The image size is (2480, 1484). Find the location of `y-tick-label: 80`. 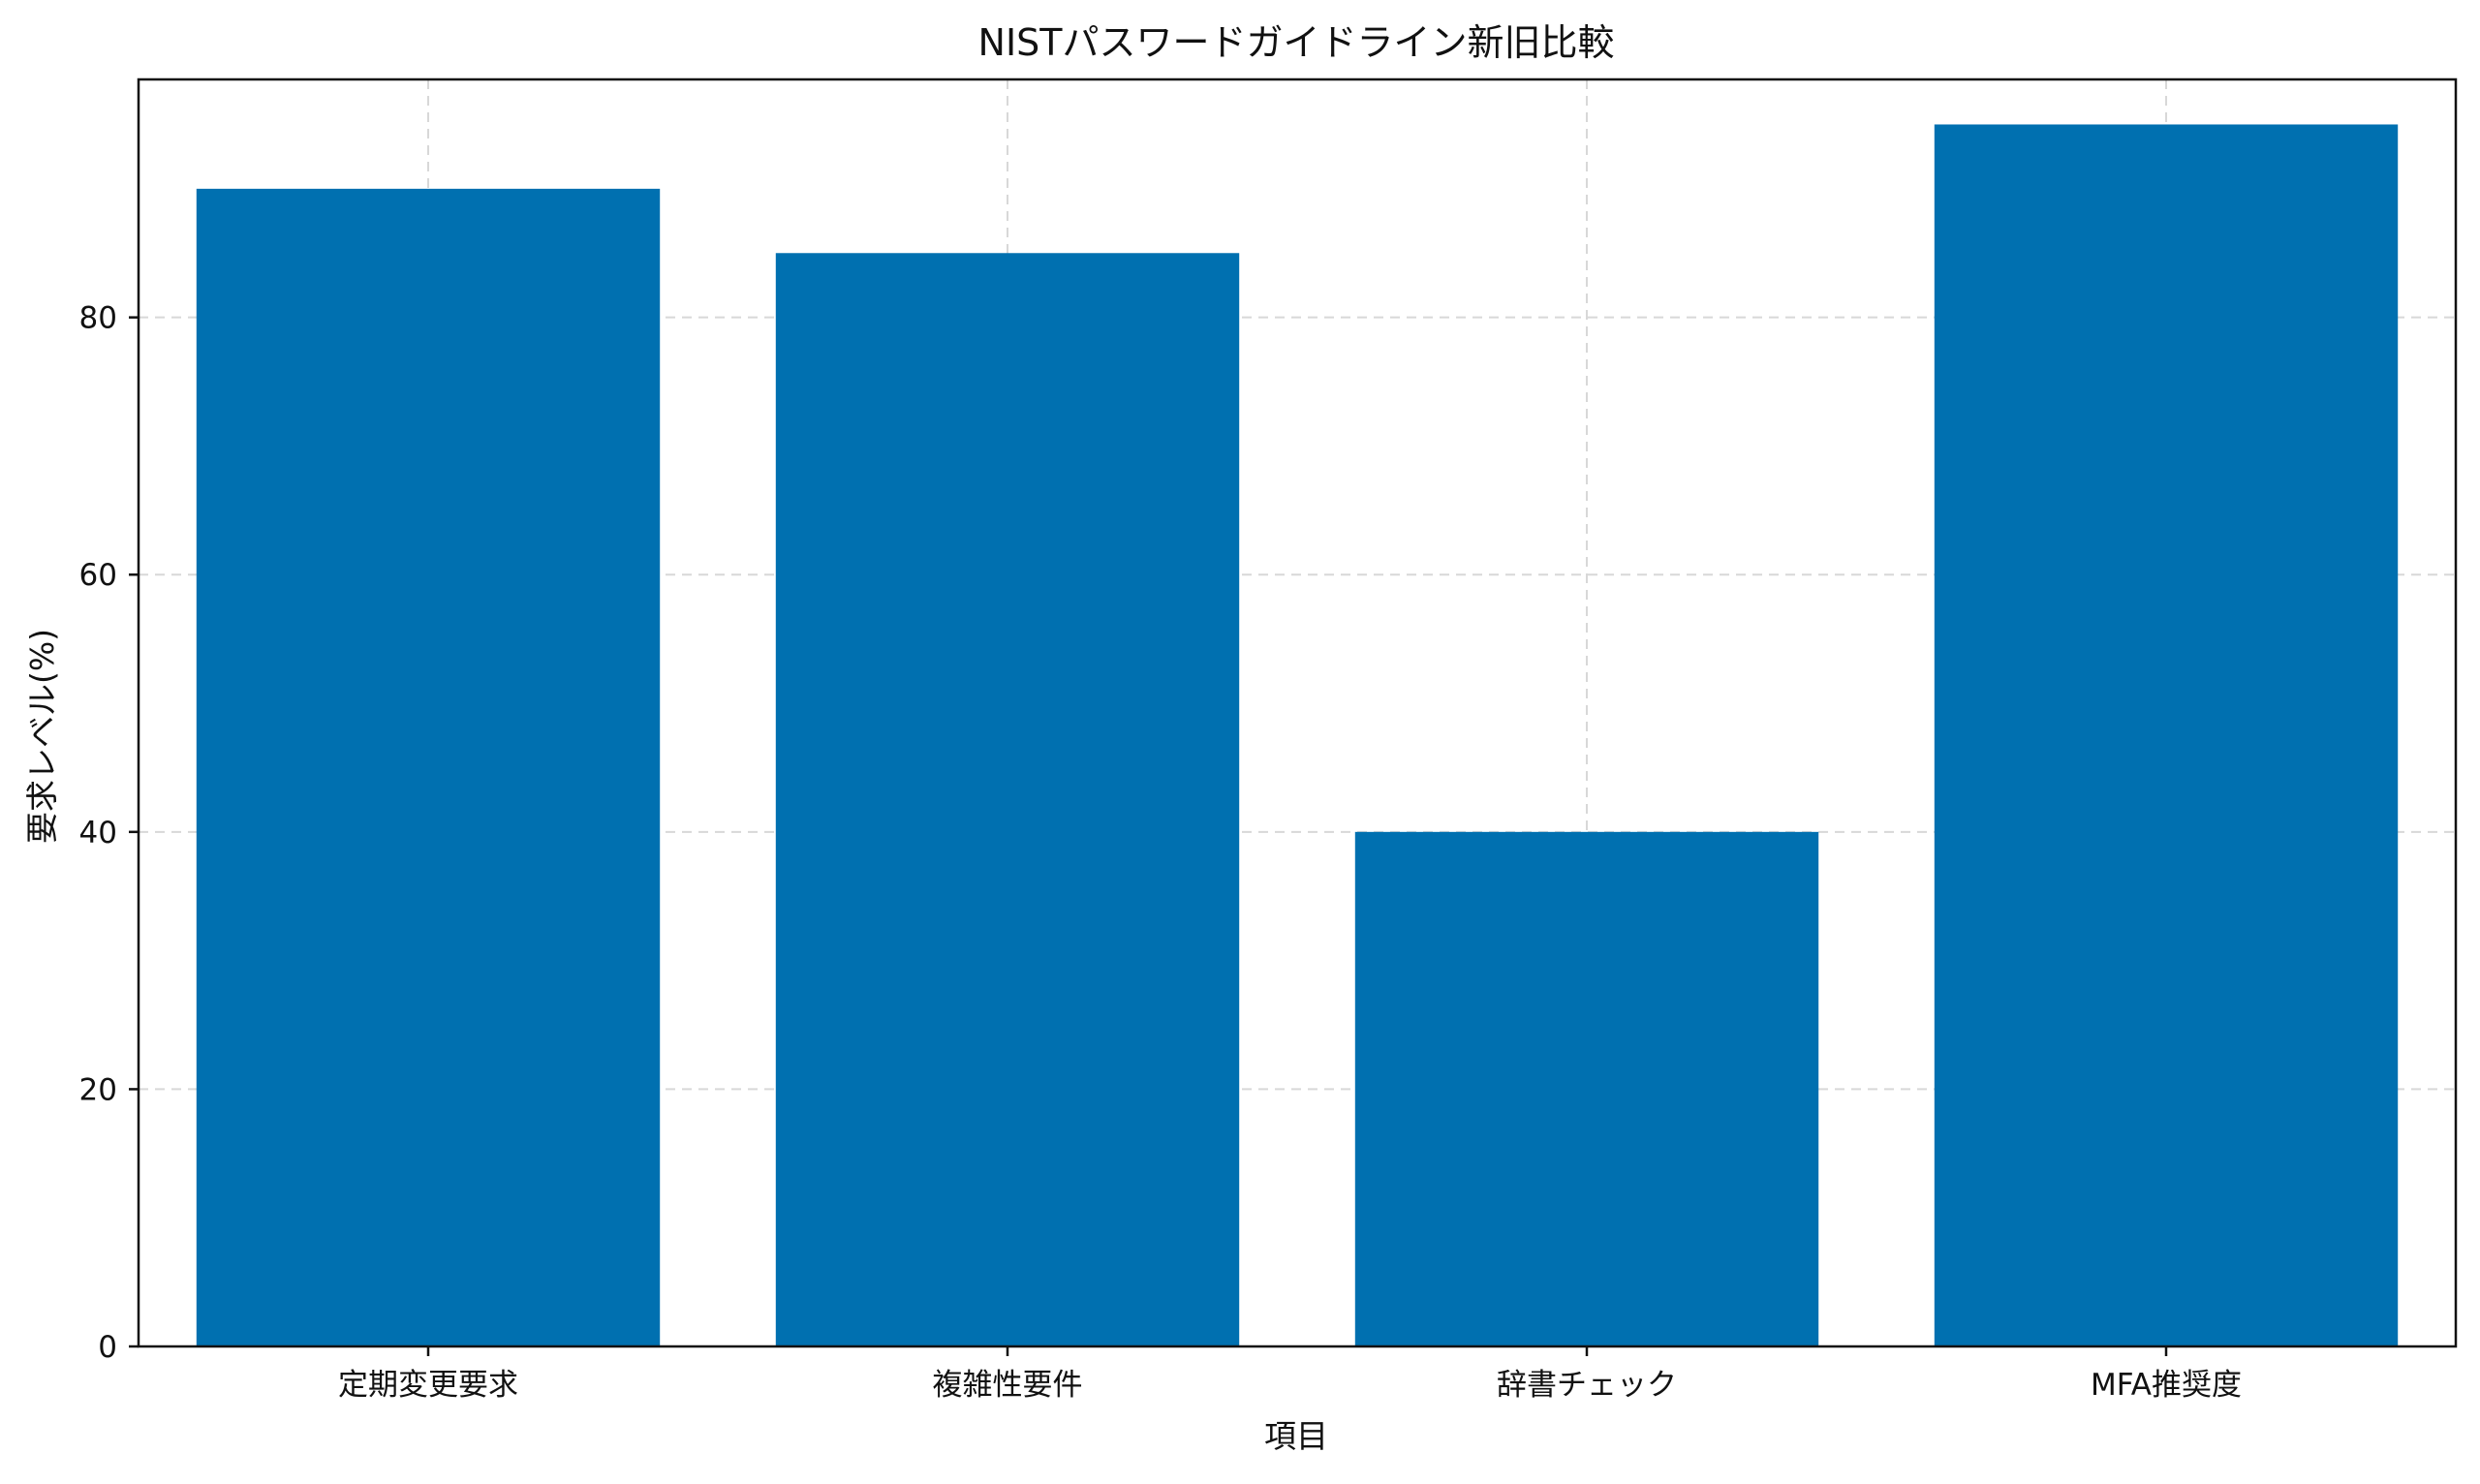

y-tick-label: 80 is located at coordinates (98, 318).